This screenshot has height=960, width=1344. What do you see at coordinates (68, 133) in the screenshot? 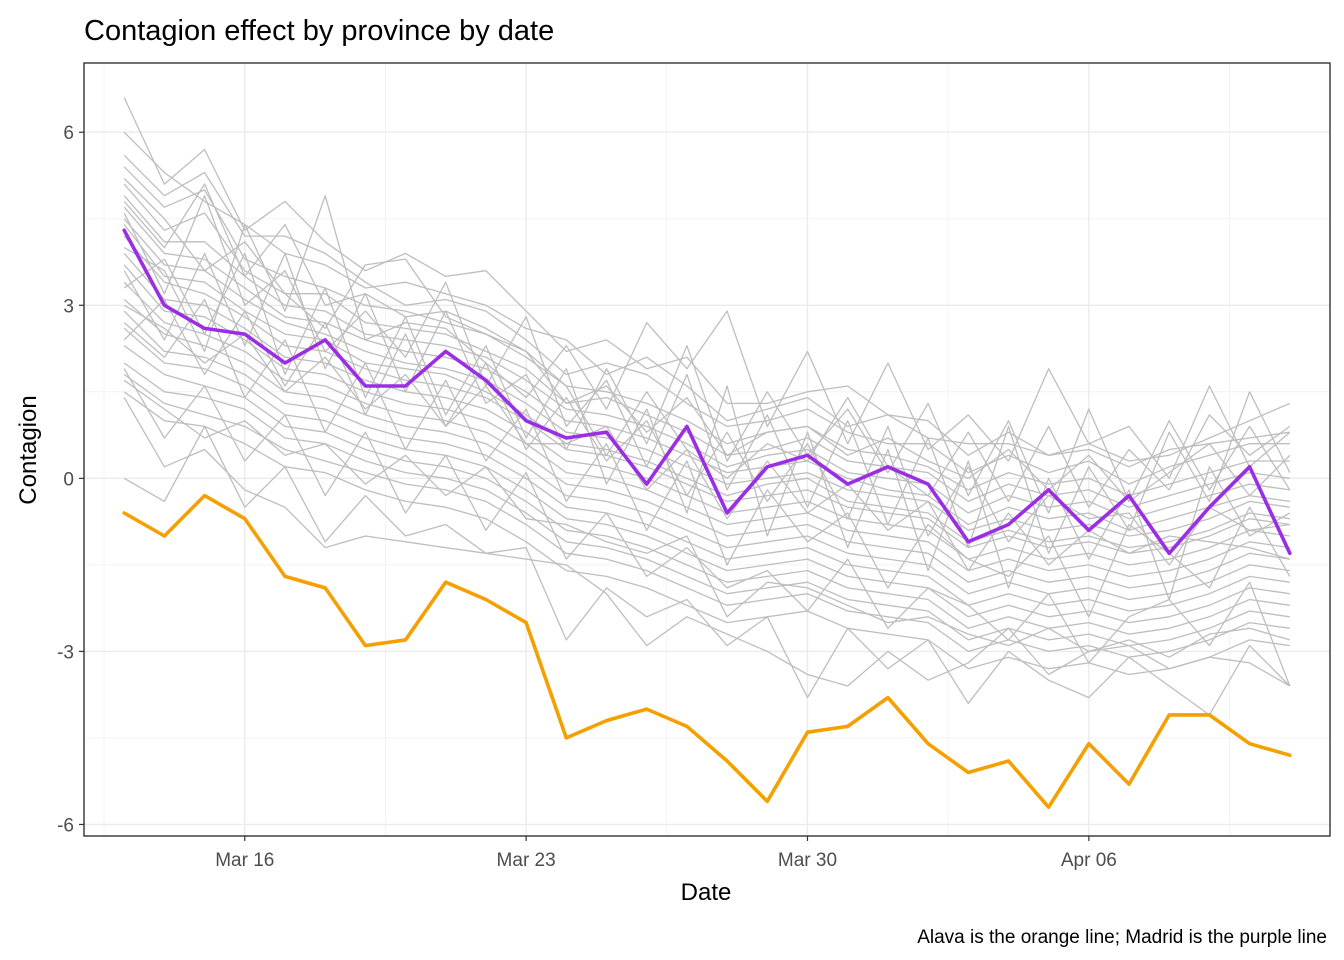
I see `y-tick-label: 6` at bounding box center [68, 133].